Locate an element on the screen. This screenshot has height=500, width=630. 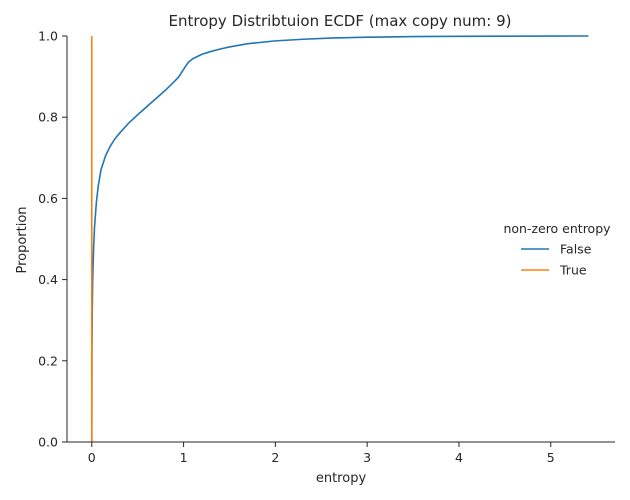
x-ticks: 0 1 2 3 4 5 is located at coordinates (321, 453).